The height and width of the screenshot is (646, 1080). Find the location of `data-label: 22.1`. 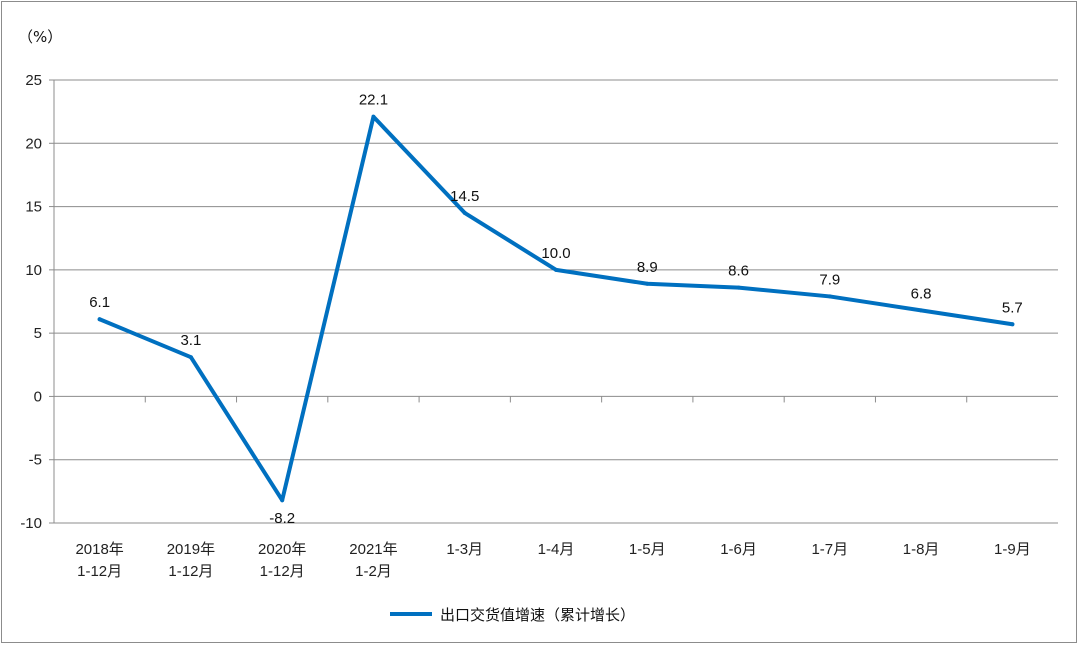

data-label: 22.1 is located at coordinates (373, 100).